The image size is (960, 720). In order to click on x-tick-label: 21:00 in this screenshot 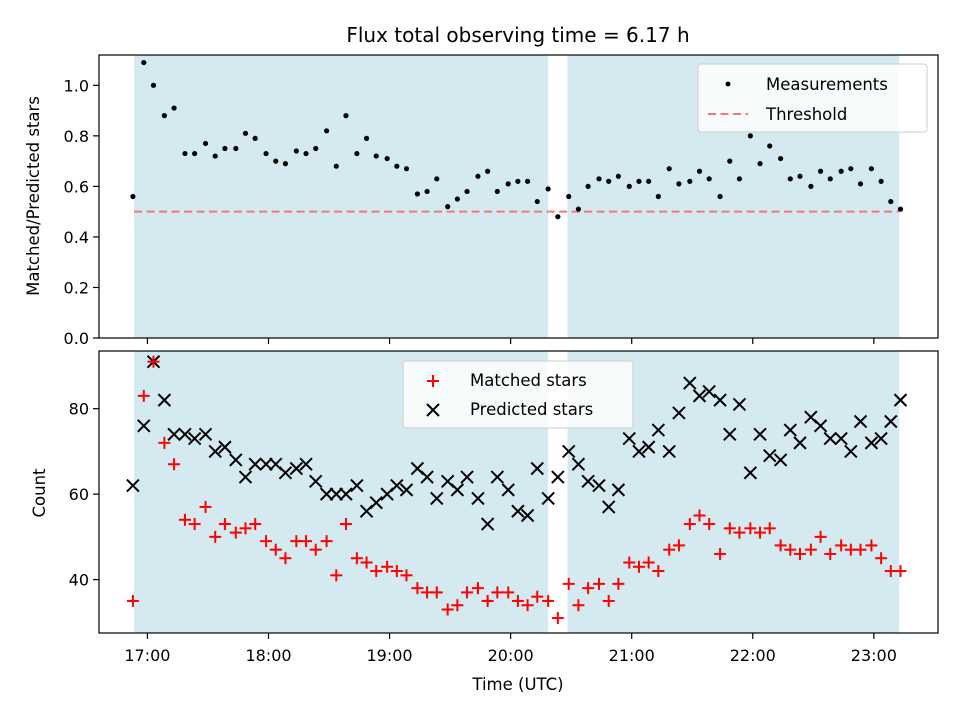, I will do `click(632, 655)`.